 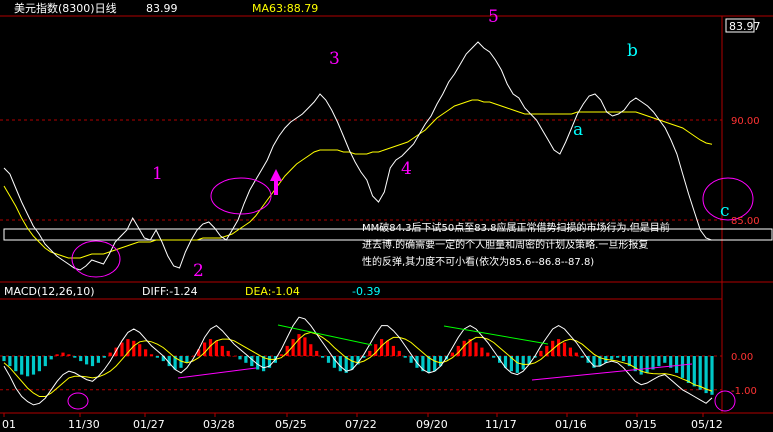 I want to click on instrument-title: 美元指数(8300)日线, so click(x=65, y=8).